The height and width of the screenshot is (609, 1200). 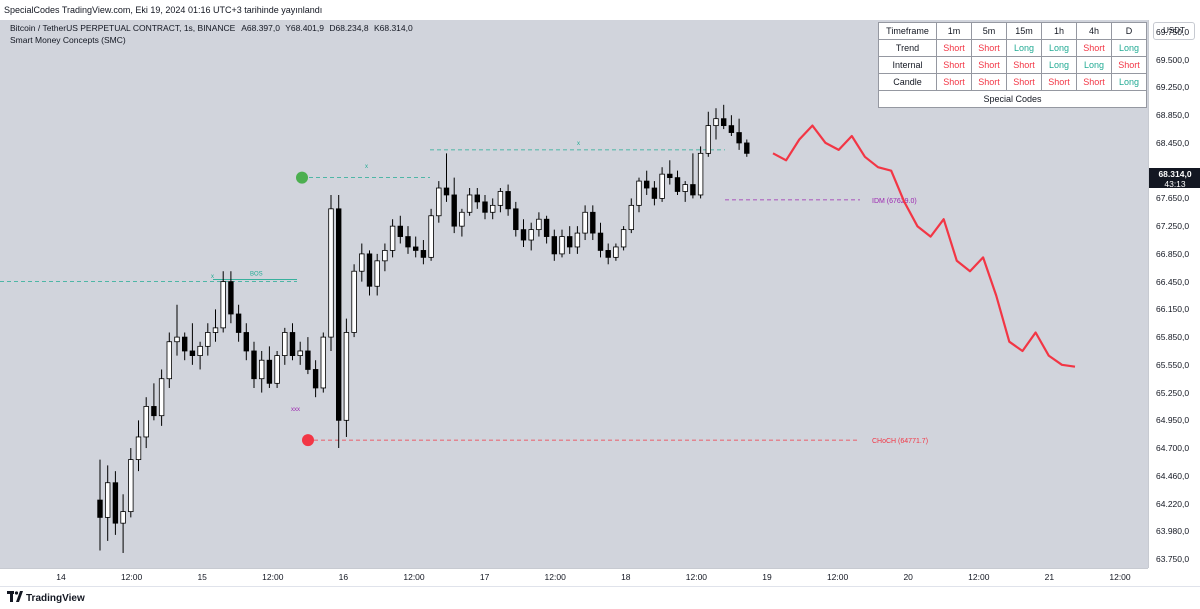 What do you see at coordinates (907, 82) in the screenshot?
I see `row-label: Candle` at bounding box center [907, 82].